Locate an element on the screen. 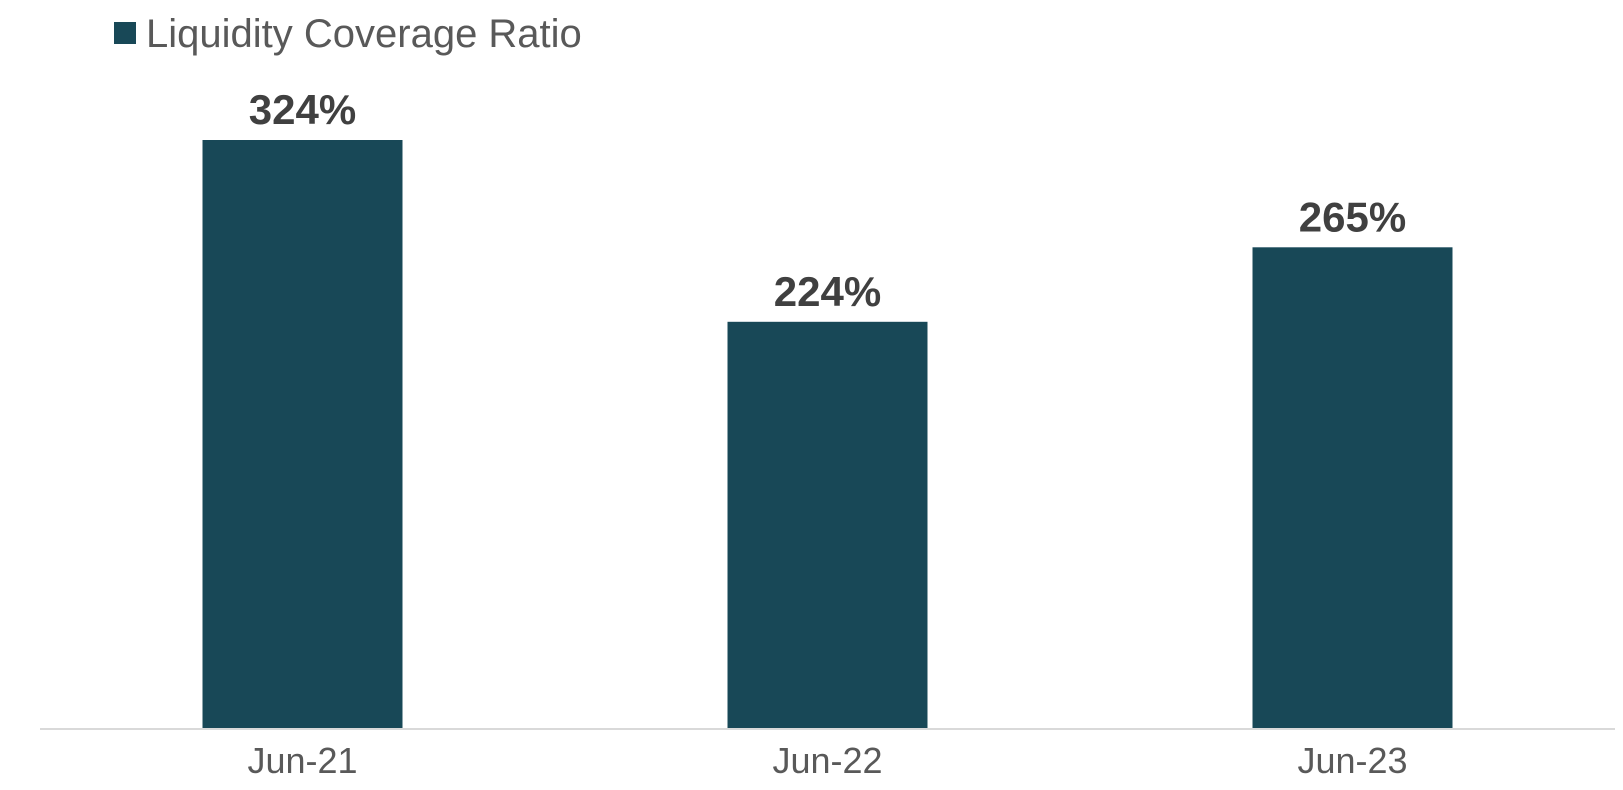  x-tick-jun-23: Jun-23 is located at coordinates (1352, 760).